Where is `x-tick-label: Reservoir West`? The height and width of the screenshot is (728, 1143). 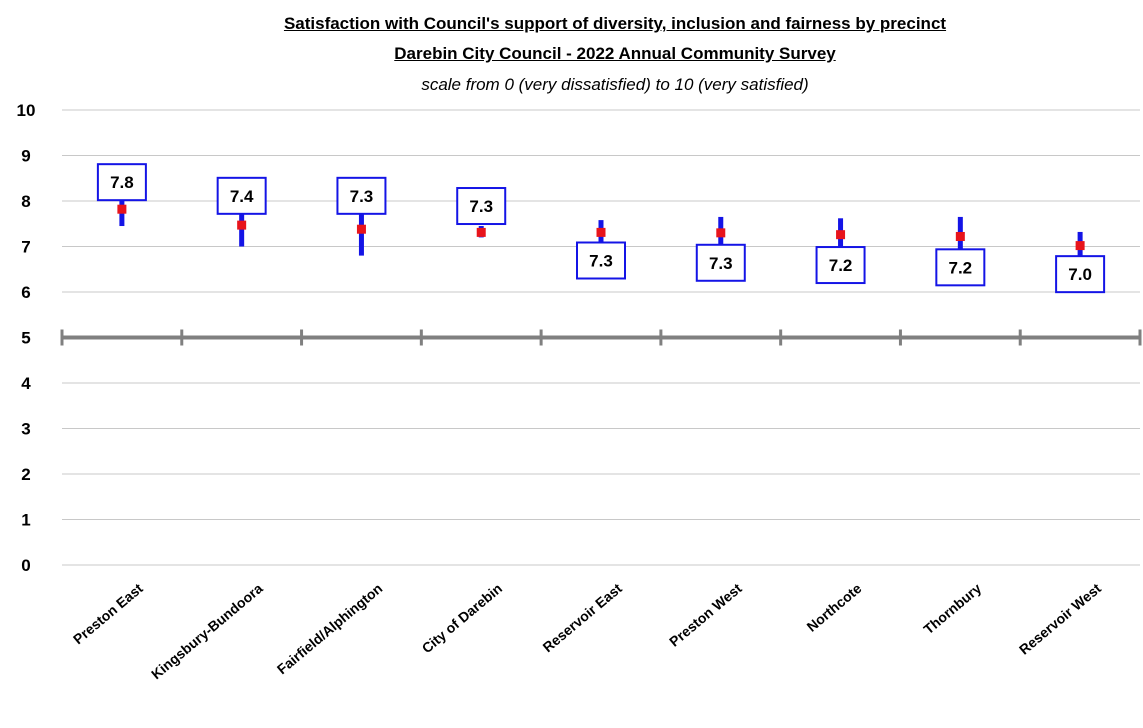 x-tick-label: Reservoir West is located at coordinates (1060, 619).